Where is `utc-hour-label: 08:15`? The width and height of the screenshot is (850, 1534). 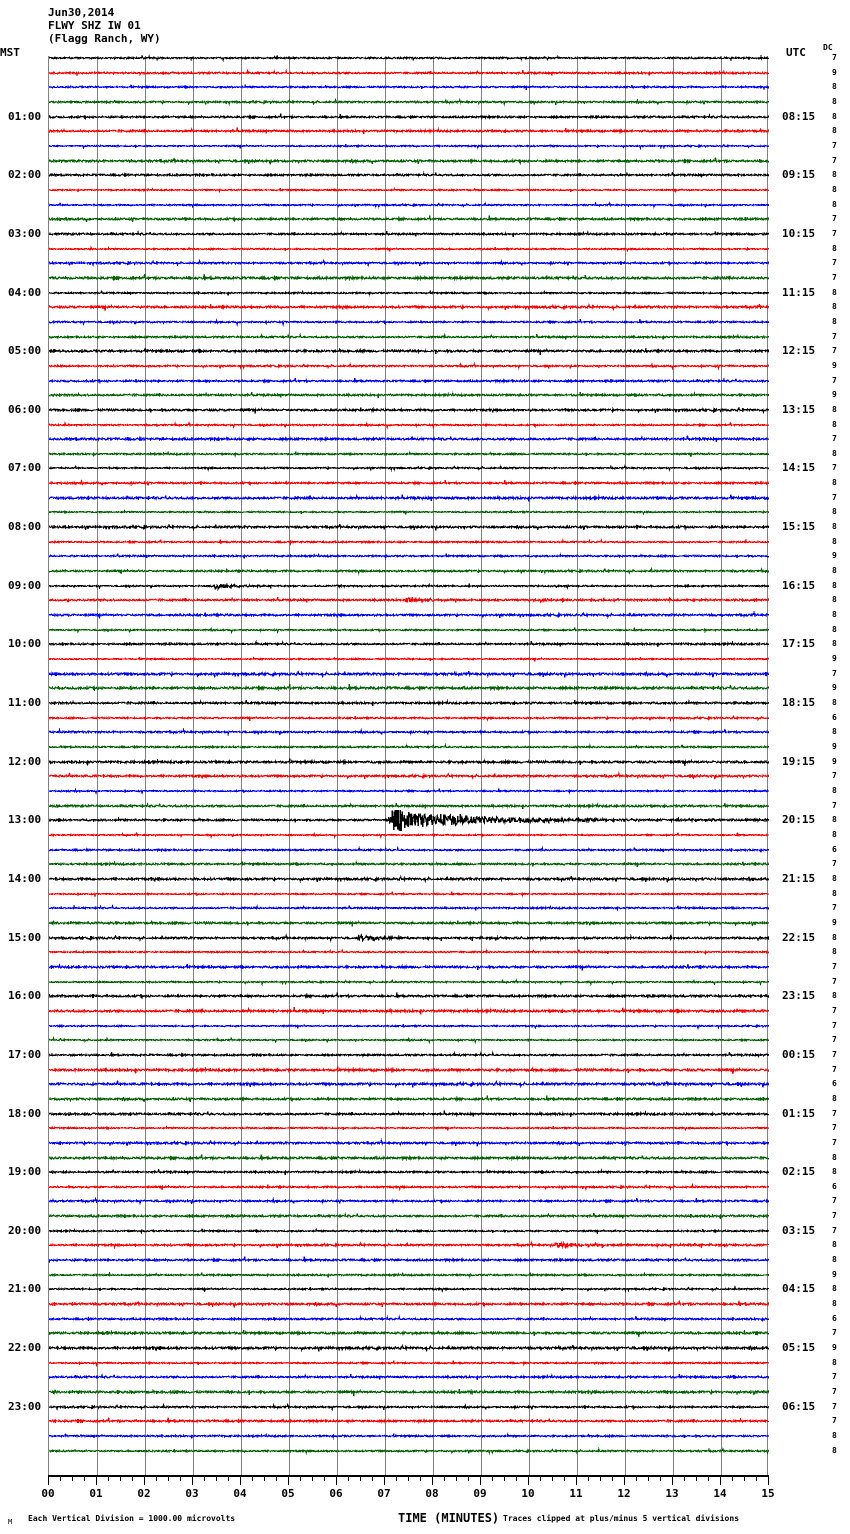 utc-hour-label: 08:15 is located at coordinates (799, 116).